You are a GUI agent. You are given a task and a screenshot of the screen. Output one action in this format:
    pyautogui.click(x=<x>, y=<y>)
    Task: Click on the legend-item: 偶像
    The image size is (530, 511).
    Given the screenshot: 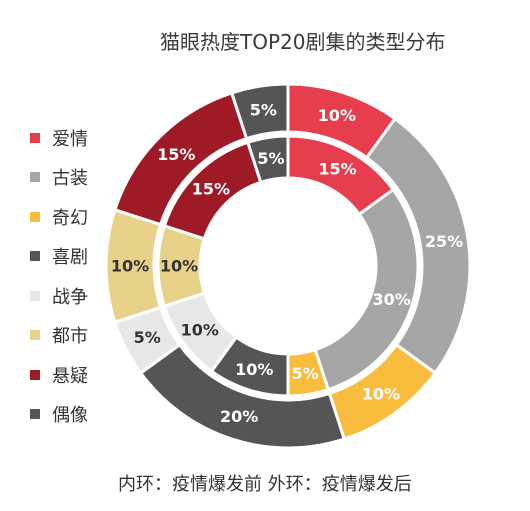 What is the action you would take?
    pyautogui.click(x=59, y=415)
    